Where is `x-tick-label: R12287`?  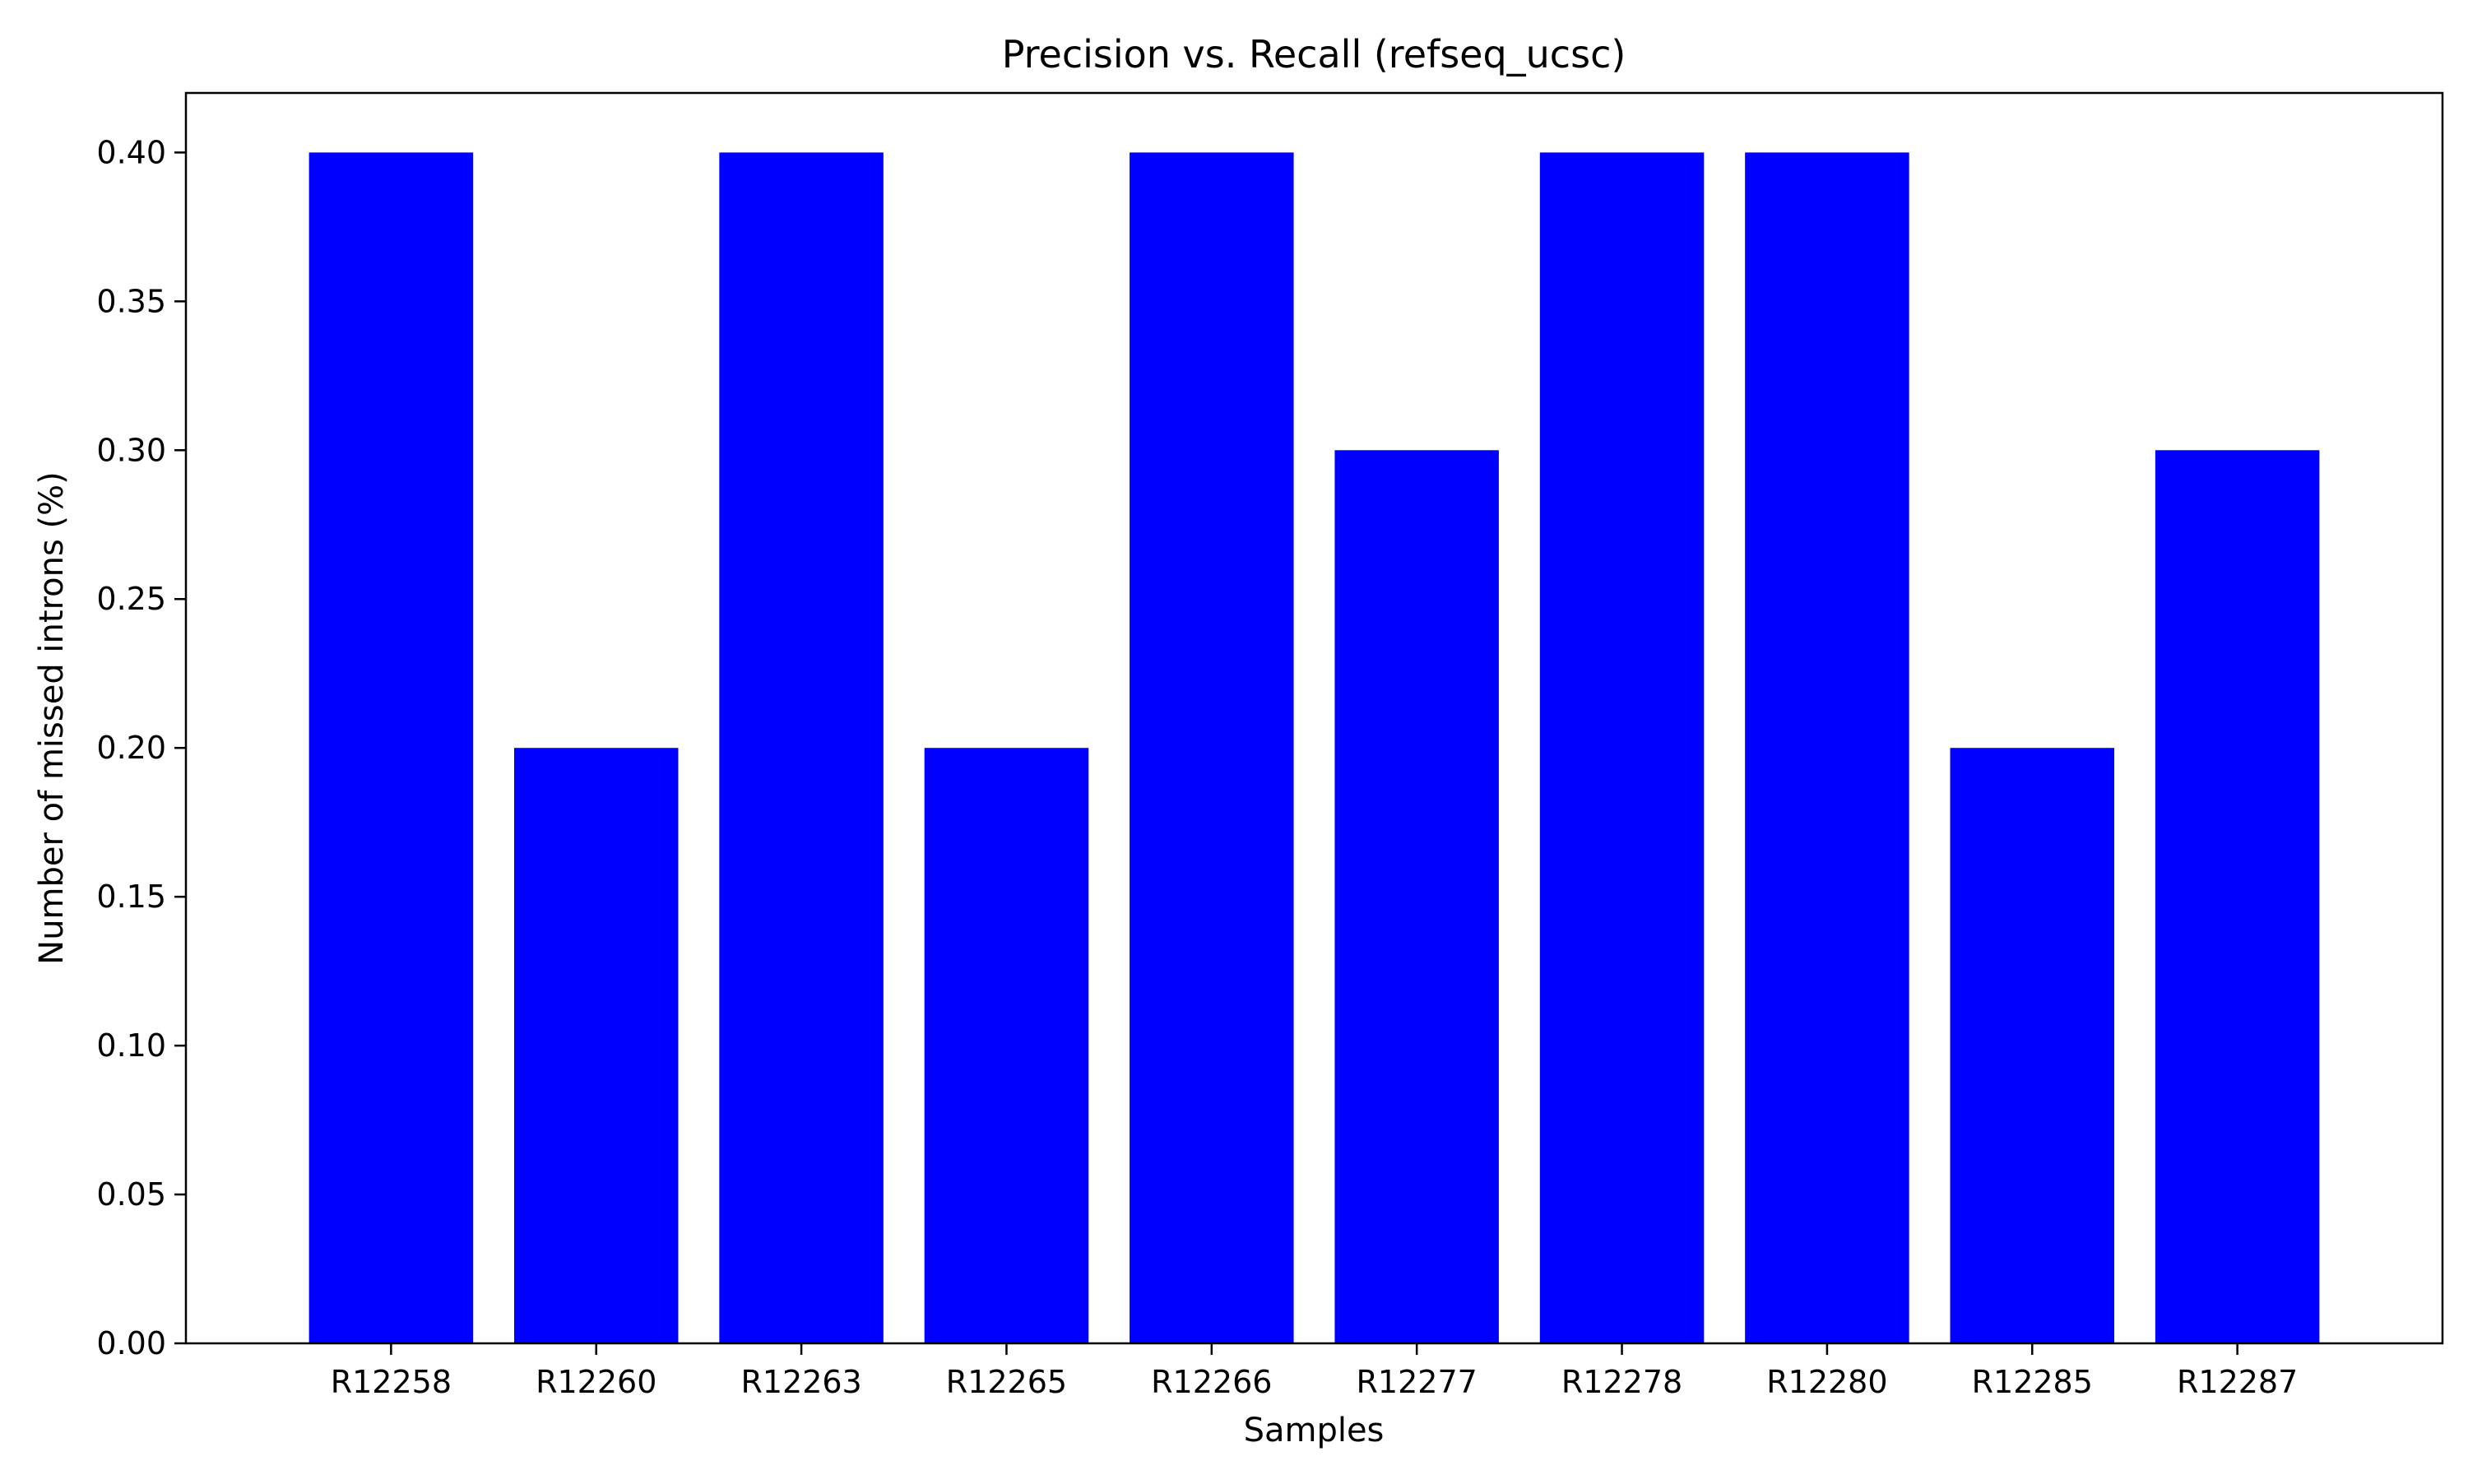
x-tick-label: R12287 is located at coordinates (2237, 1382).